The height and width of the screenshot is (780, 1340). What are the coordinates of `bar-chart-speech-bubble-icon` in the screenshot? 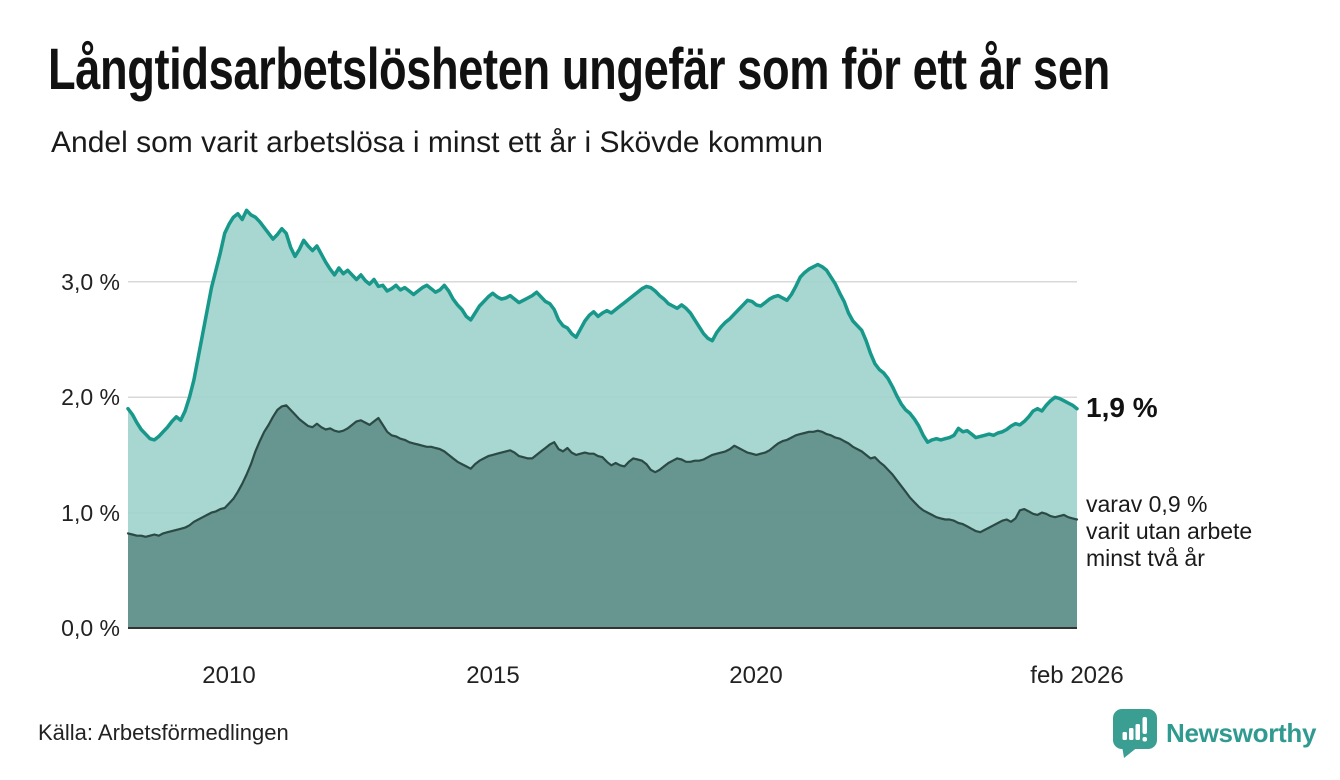 It's located at (1135, 733).